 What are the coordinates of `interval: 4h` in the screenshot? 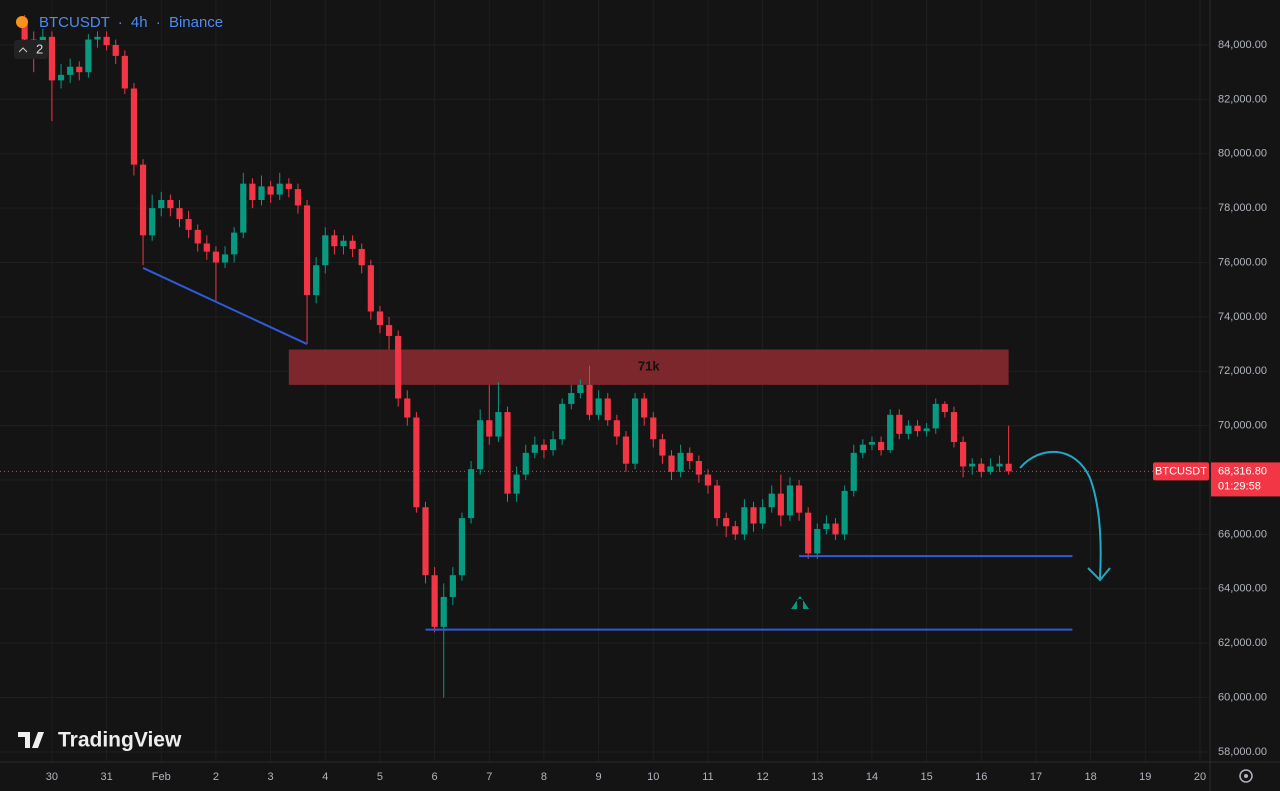 It's located at (139, 22).